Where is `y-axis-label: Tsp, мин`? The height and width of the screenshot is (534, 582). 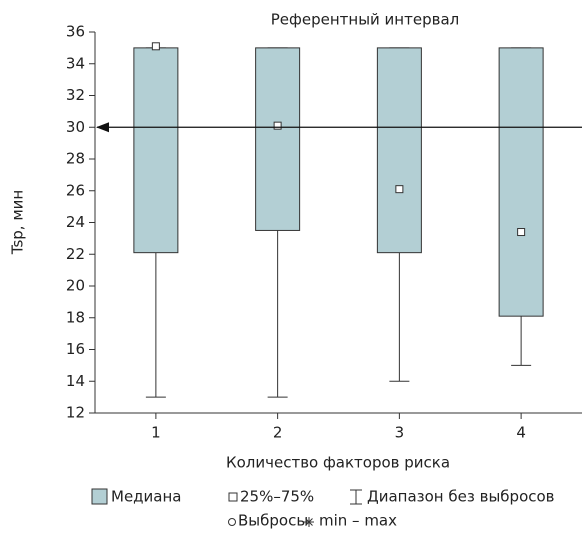 y-axis-label: Tsp, мин is located at coordinates (18, 222).